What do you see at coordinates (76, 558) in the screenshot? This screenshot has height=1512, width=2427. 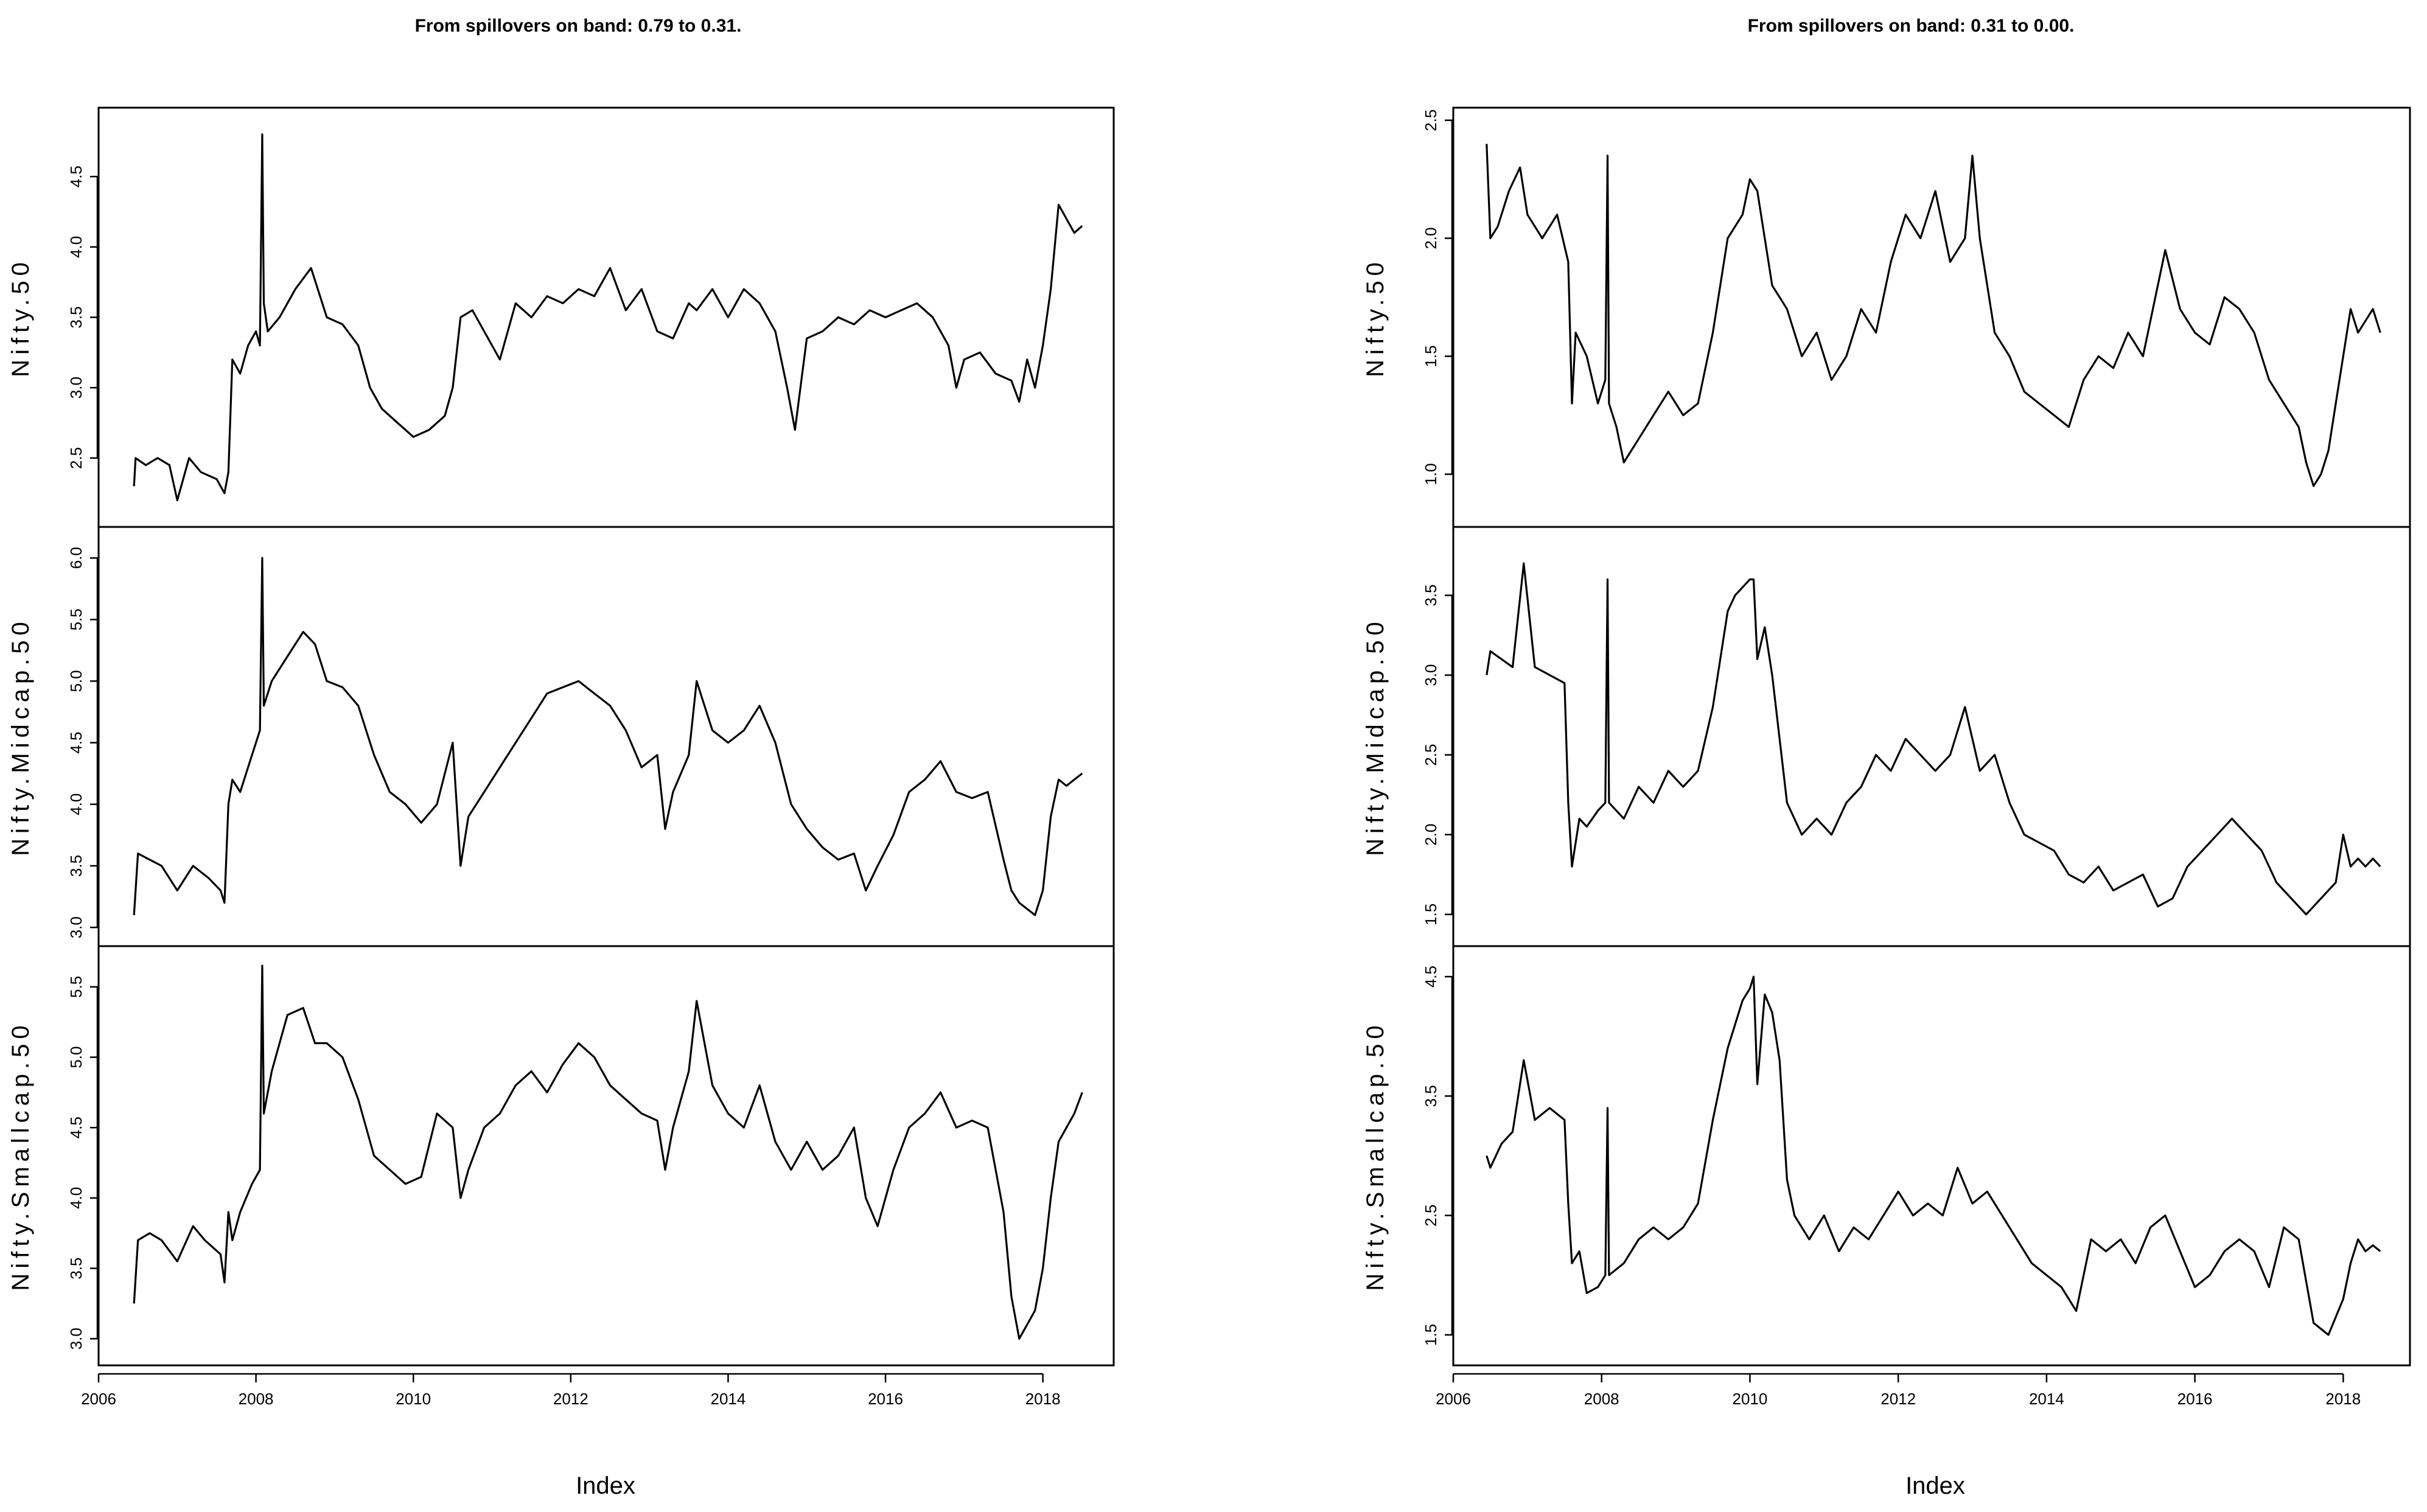 I see `y-tick-label: 6.0` at bounding box center [76, 558].